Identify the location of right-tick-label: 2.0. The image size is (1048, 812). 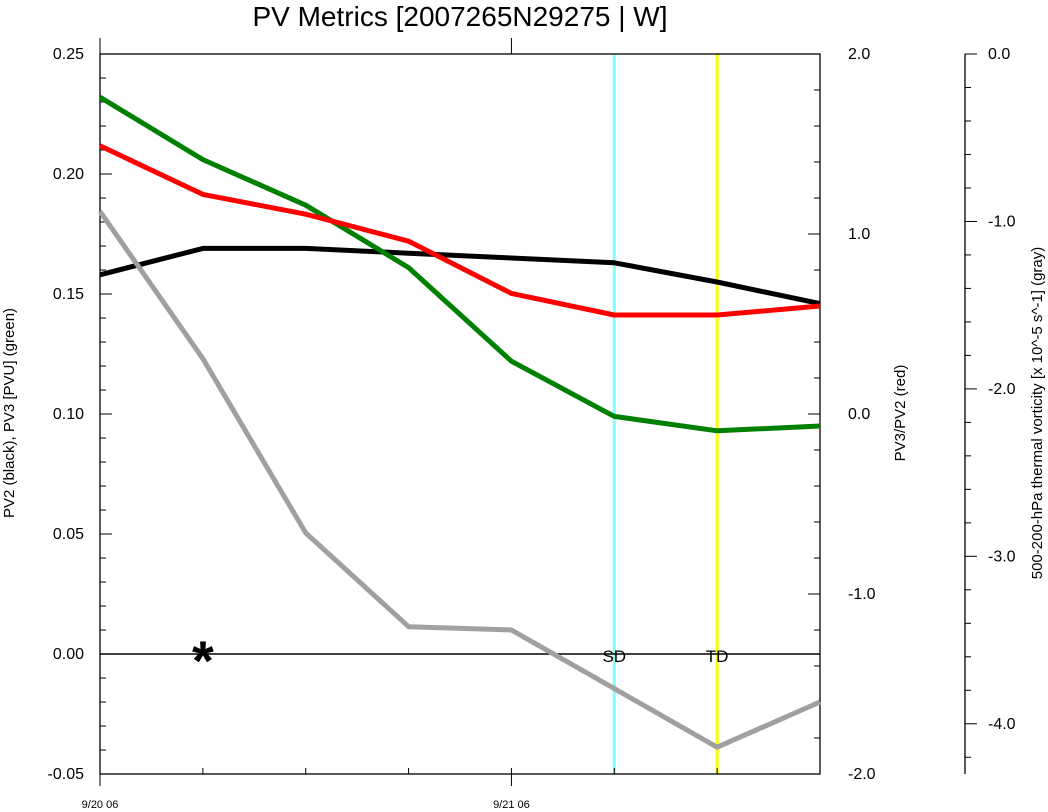
(859, 54).